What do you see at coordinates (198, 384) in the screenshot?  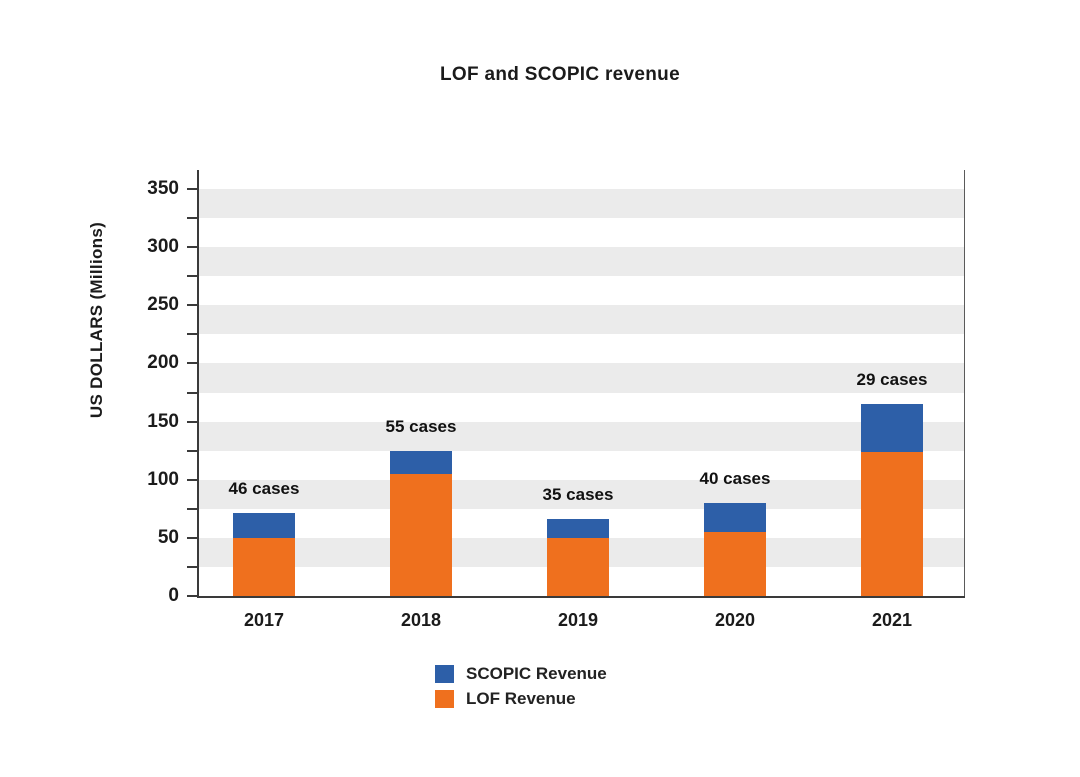 I see `y-axis-line` at bounding box center [198, 384].